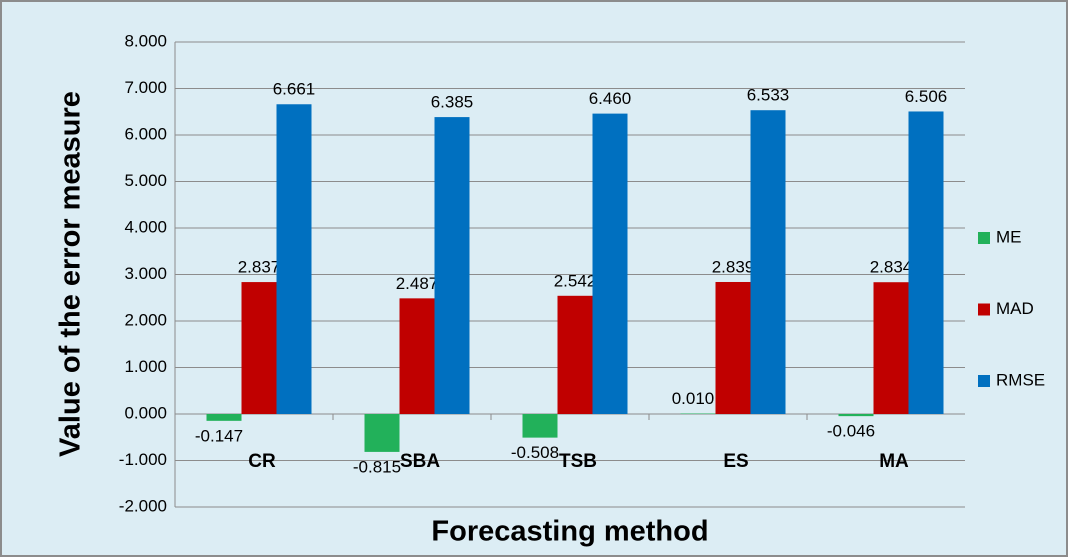  What do you see at coordinates (219, 435) in the screenshot?
I see `data-label: -0.147` at bounding box center [219, 435].